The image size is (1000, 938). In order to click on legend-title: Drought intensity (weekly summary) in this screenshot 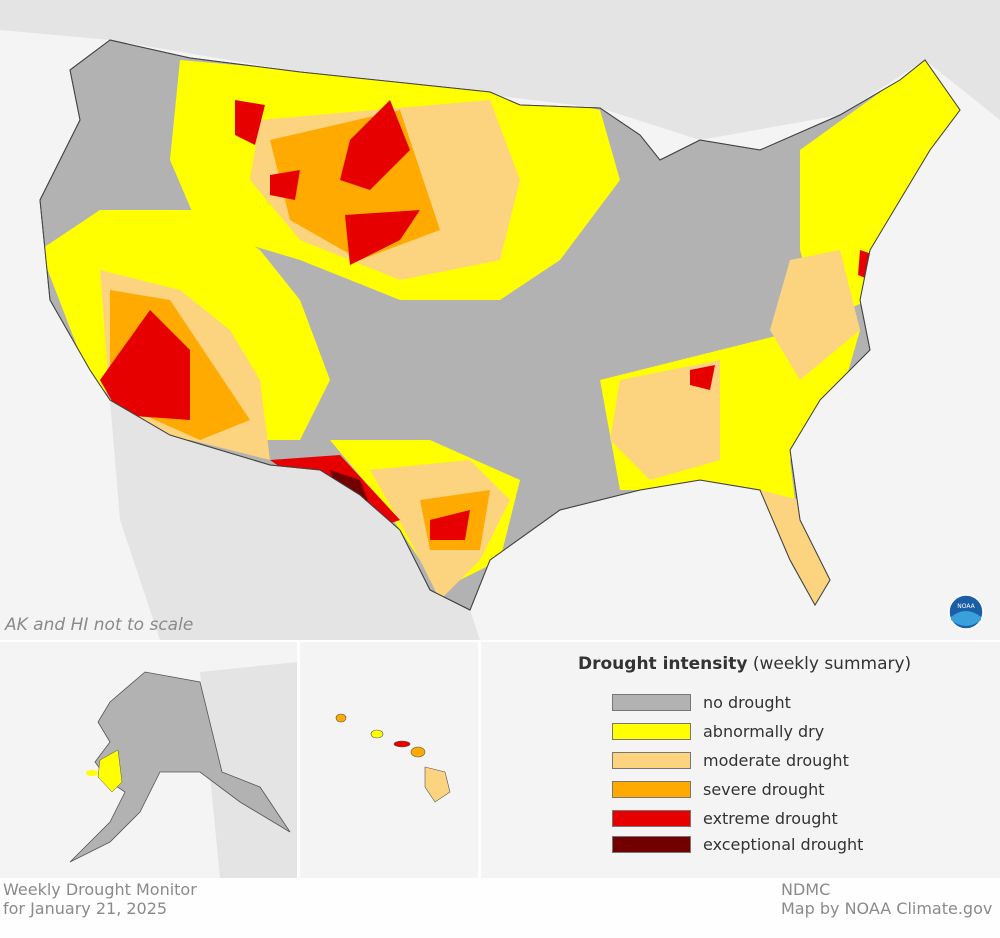, I will do `click(744, 664)`.